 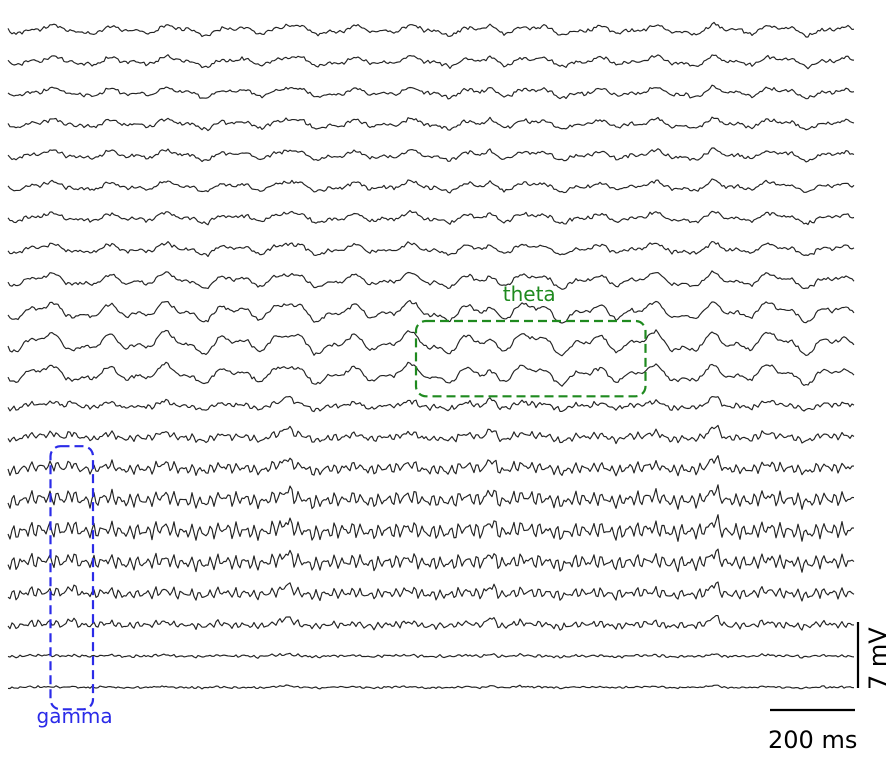 What do you see at coordinates (529, 294) in the screenshot?
I see `theta-label: theta` at bounding box center [529, 294].